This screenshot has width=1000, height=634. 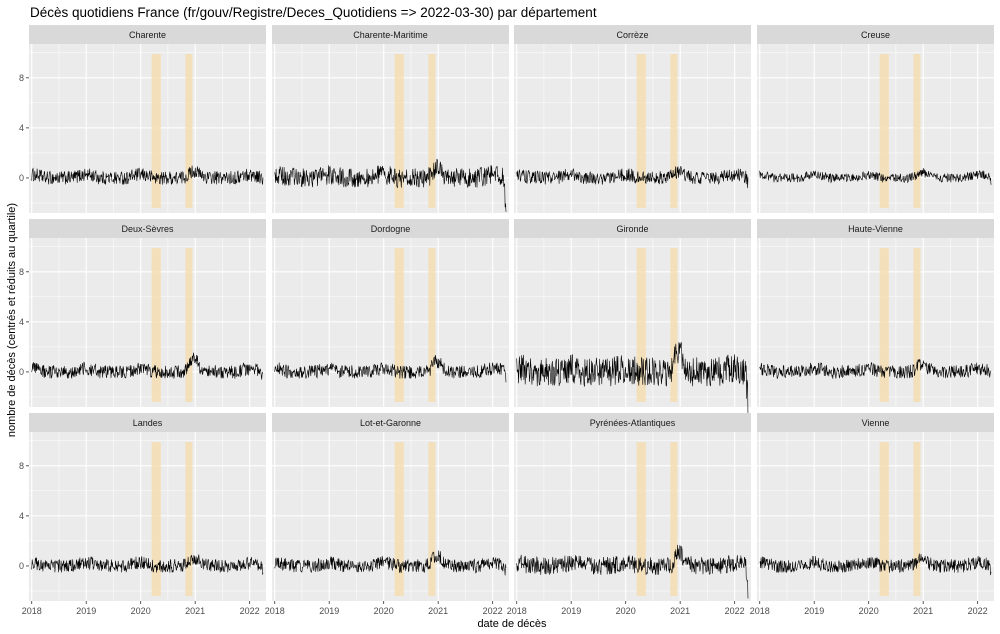 What do you see at coordinates (142, 514) in the screenshot?
I see `facet-panel: Landes 0 4 8 2018 2019 2020 2021 2022` at bounding box center [142, 514].